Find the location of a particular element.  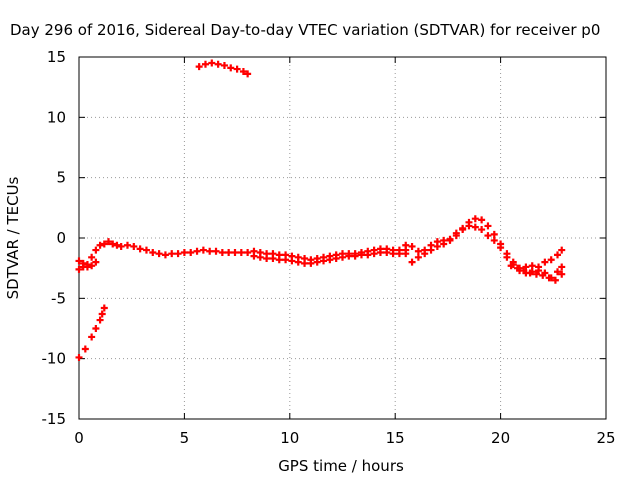

x-tick-label: 20 is located at coordinates (500, 438).